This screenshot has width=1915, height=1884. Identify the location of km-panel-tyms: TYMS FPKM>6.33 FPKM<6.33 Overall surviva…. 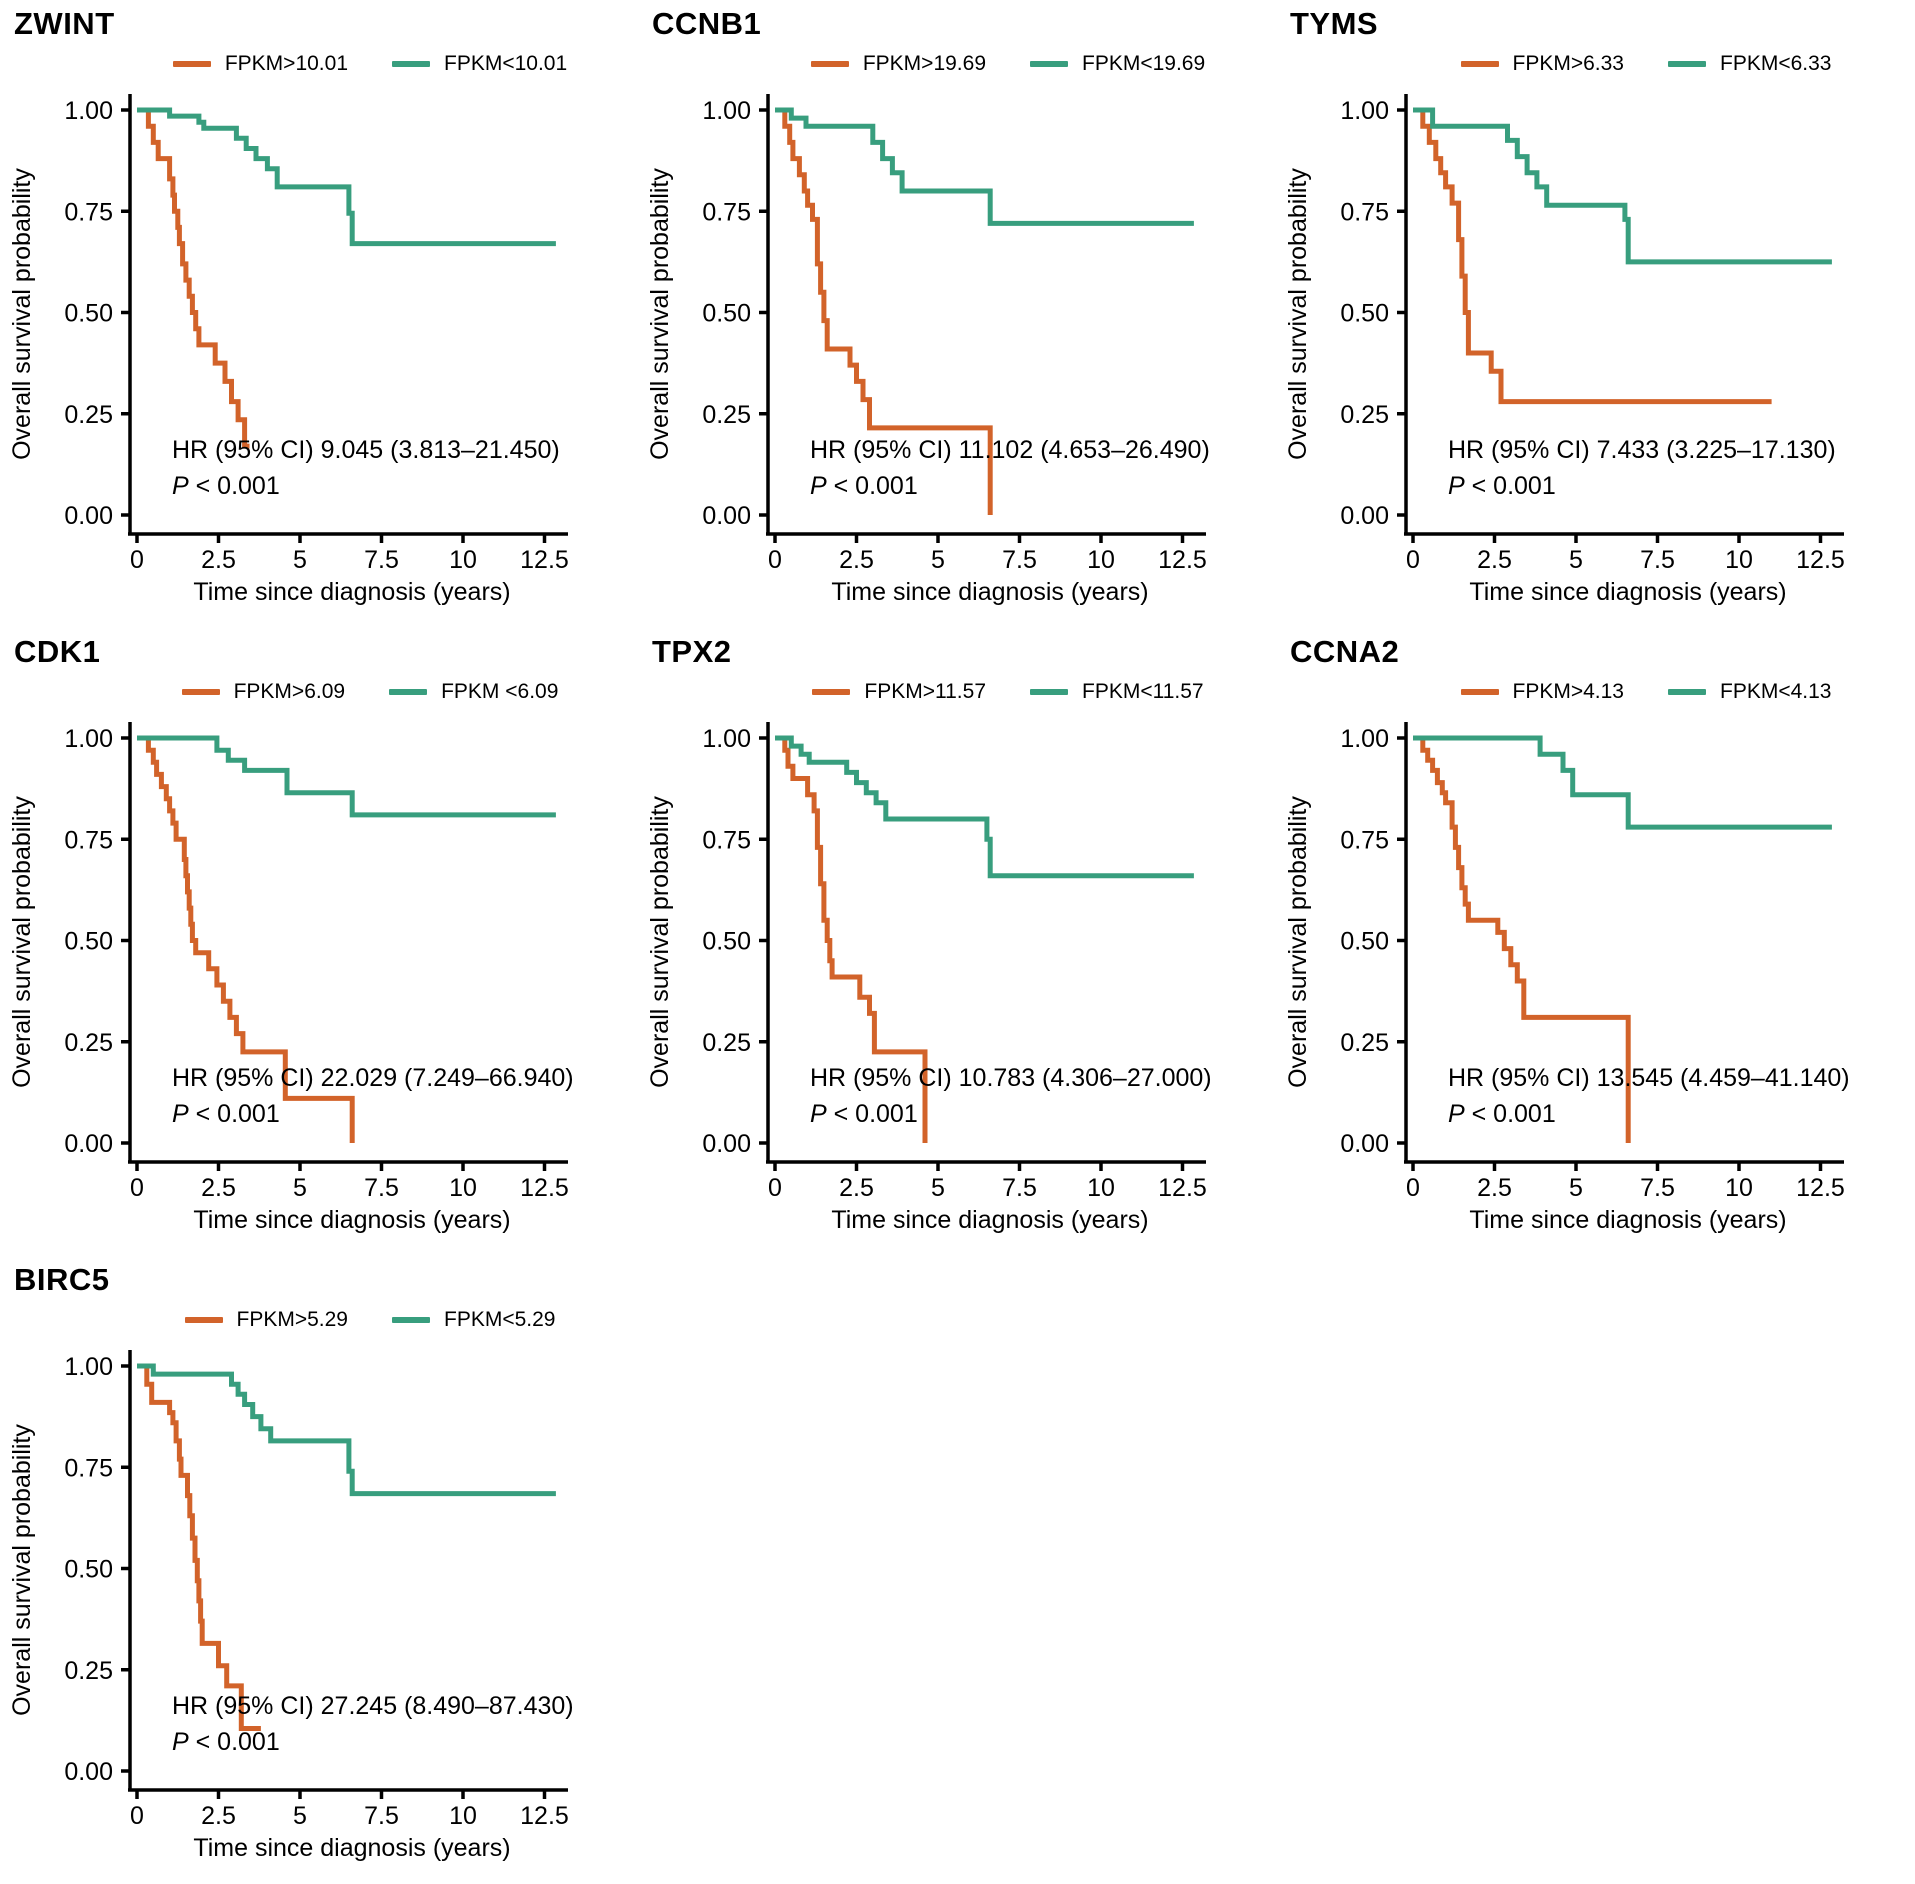
(1595, 314).